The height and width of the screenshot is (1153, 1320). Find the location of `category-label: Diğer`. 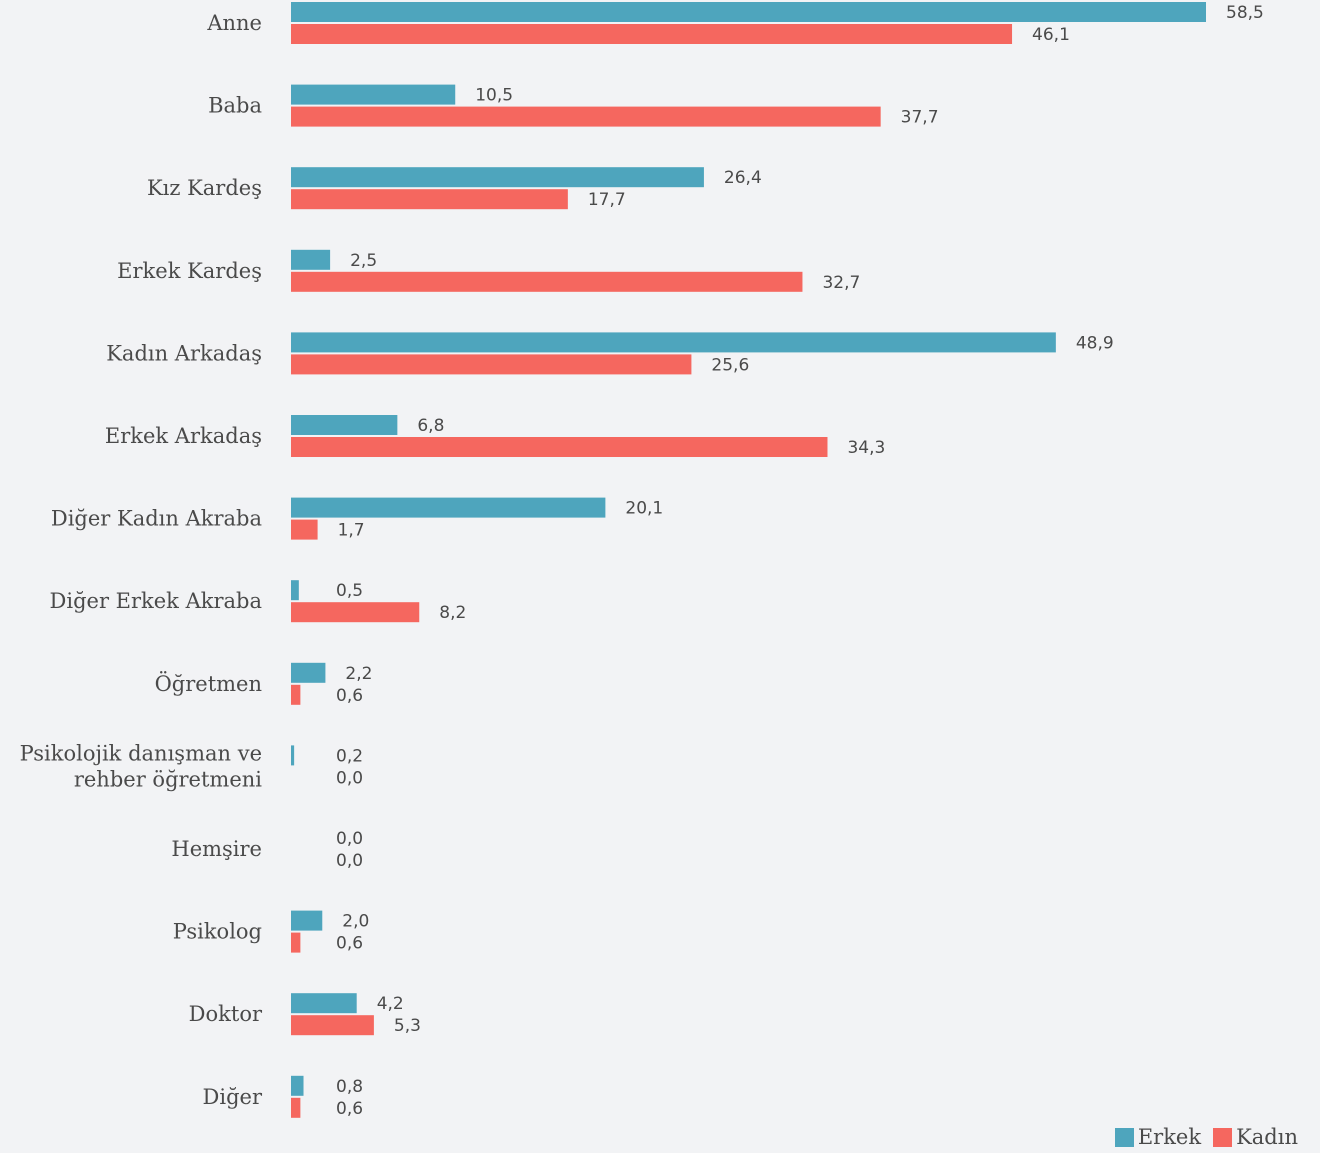

category-label: Diğer is located at coordinates (233, 1097).